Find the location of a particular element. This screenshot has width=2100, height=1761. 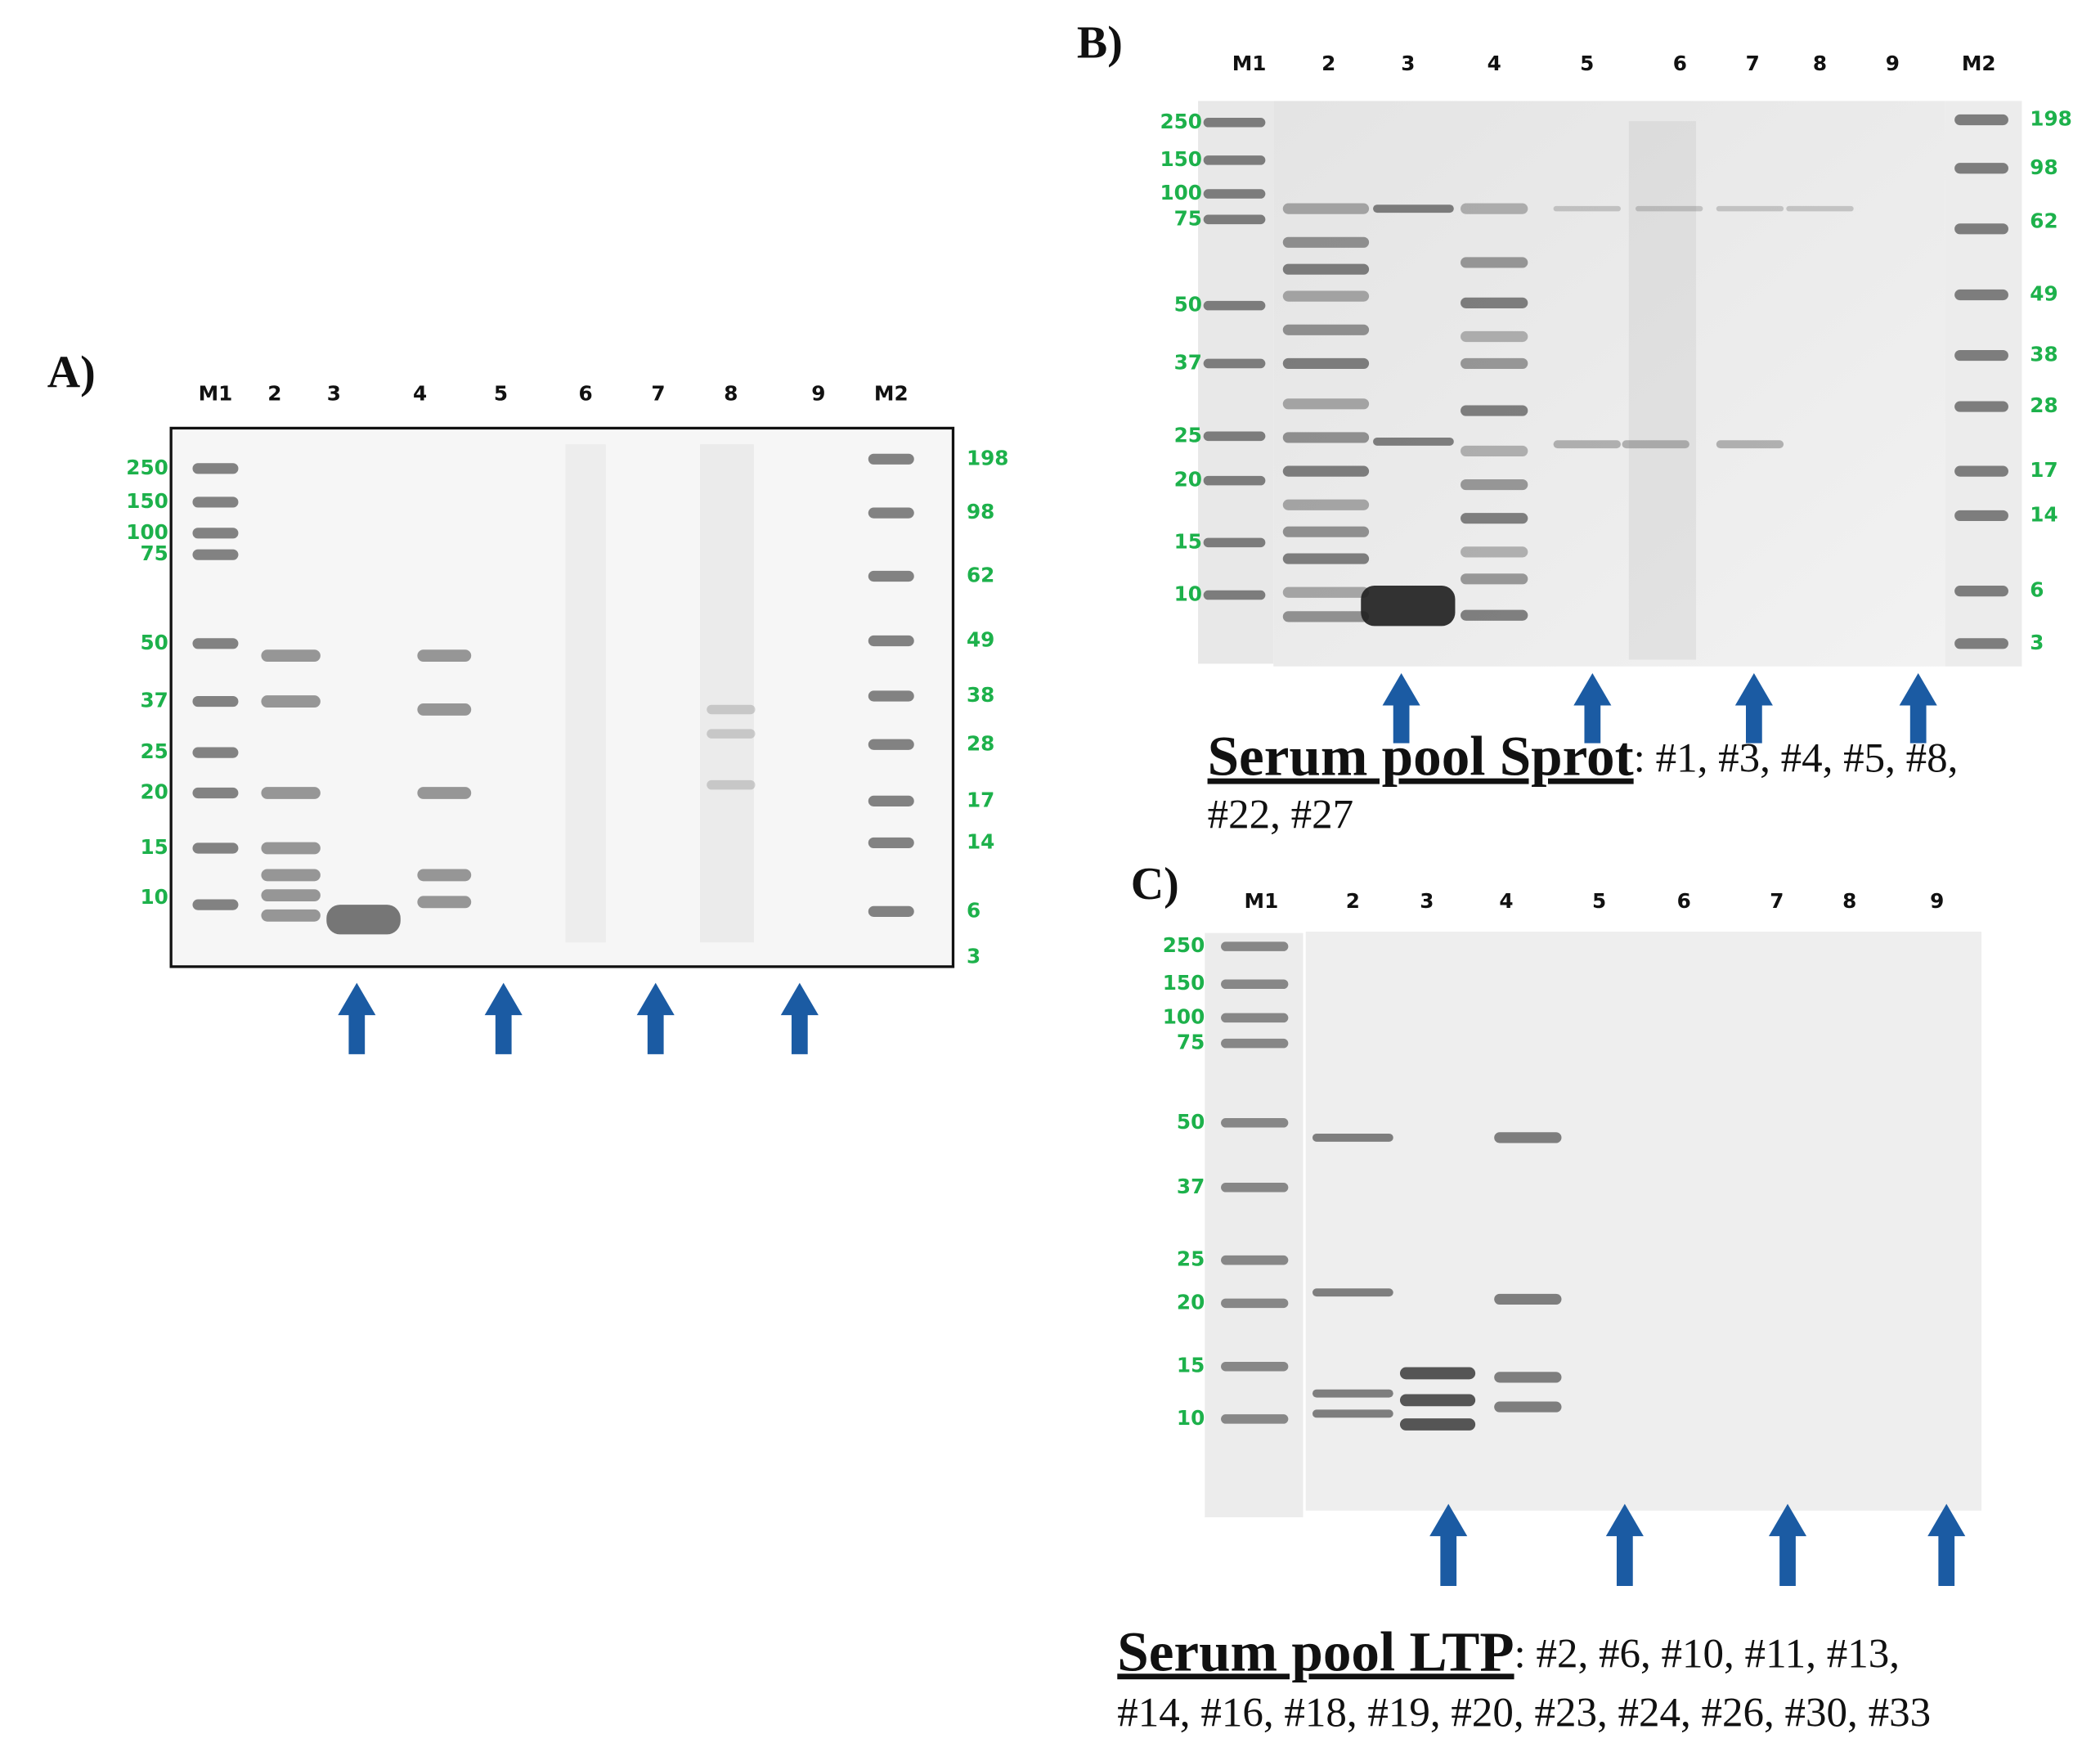

right-marker-label: 98 is located at coordinates (980, 511).